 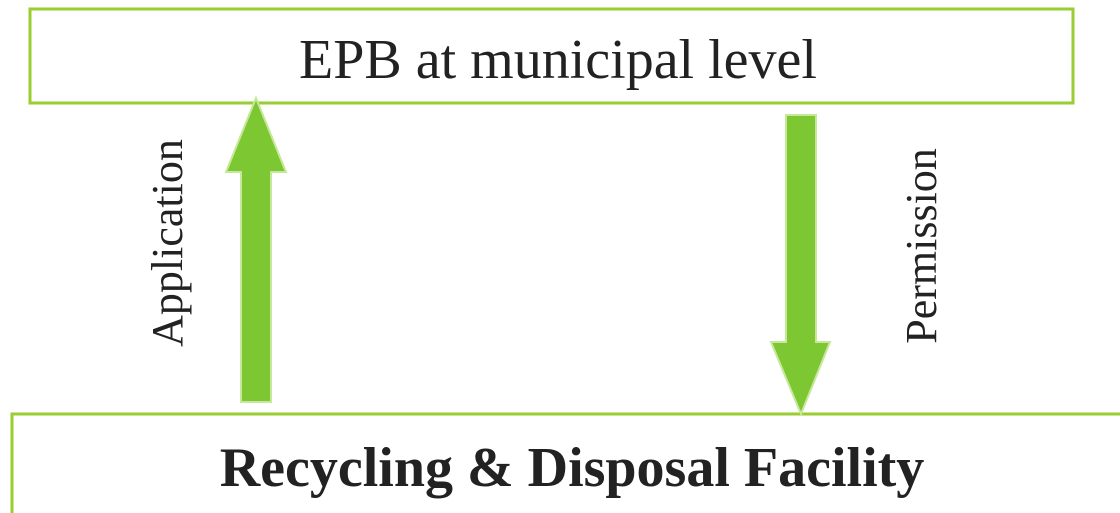 I want to click on node-label: EPB at municipal level, so click(x=558, y=60).